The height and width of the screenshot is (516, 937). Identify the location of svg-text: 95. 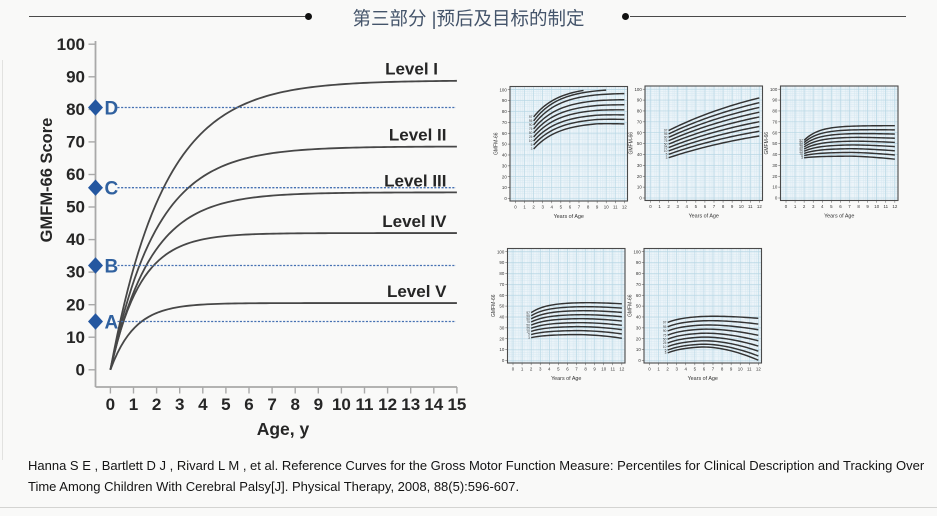
(801, 143).